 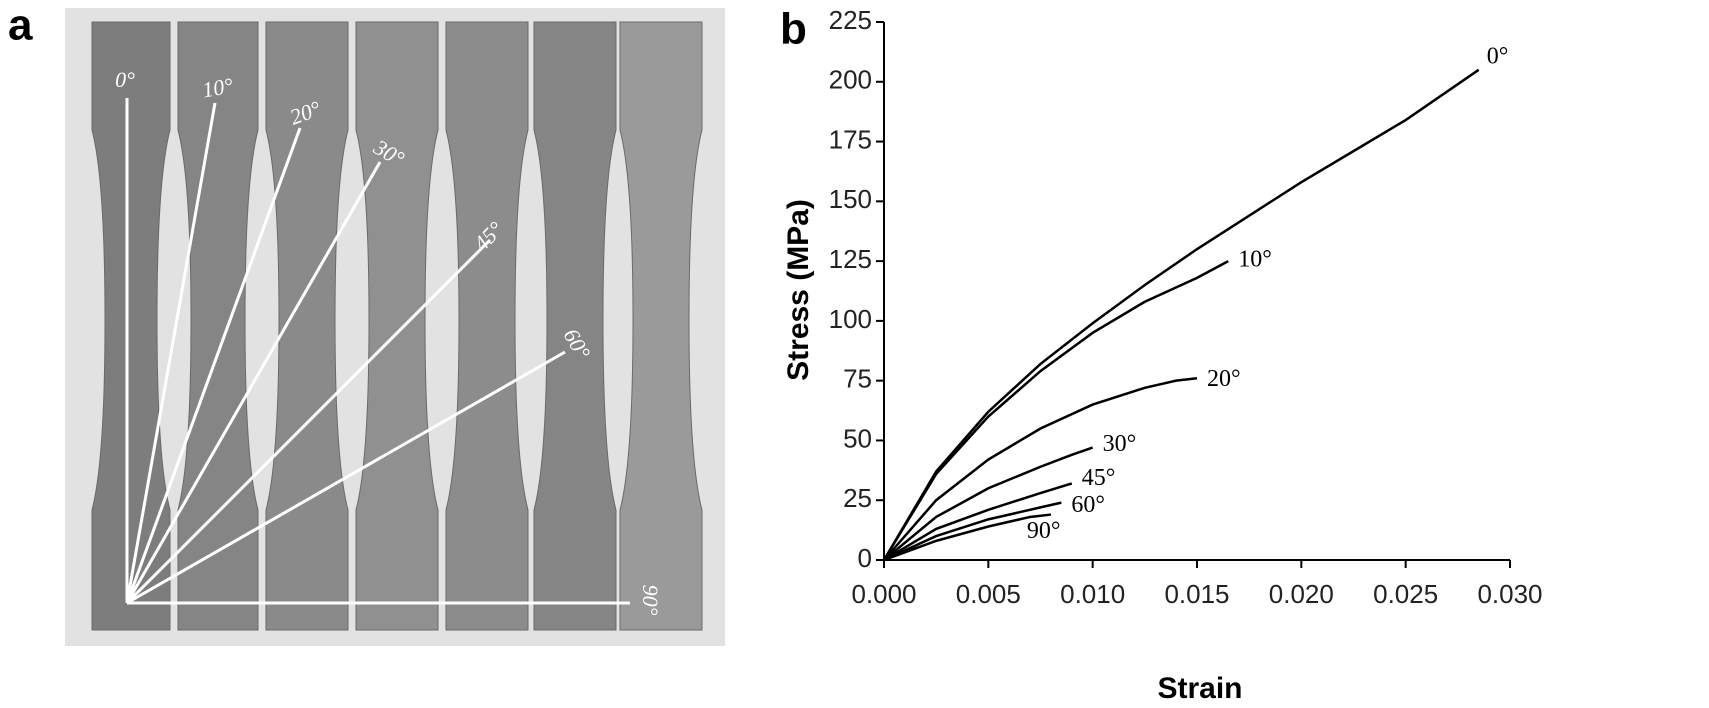 What do you see at coordinates (865, 558) in the screenshot?
I see `y-tick-label: 0` at bounding box center [865, 558].